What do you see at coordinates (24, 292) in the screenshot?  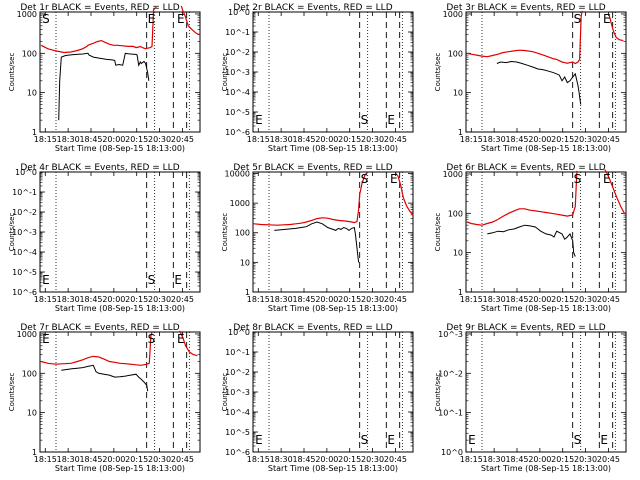 I see `y-tick-label: 10^-6` at bounding box center [24, 292].